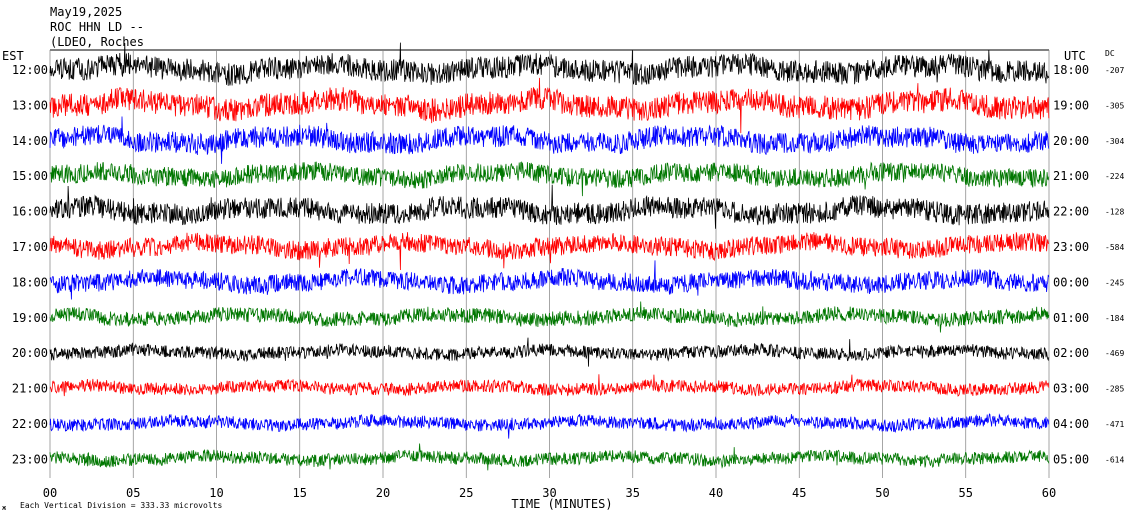  Describe the element at coordinates (30, 459) in the screenshot. I see `est-hour-label: 23:00` at that location.